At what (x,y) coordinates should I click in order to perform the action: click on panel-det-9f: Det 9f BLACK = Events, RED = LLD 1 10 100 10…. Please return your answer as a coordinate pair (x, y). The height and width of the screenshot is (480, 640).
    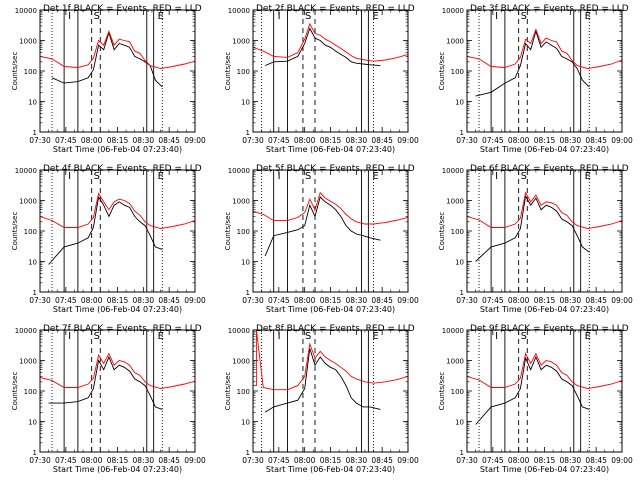
    Looking at the image, I should click on (535, 399).